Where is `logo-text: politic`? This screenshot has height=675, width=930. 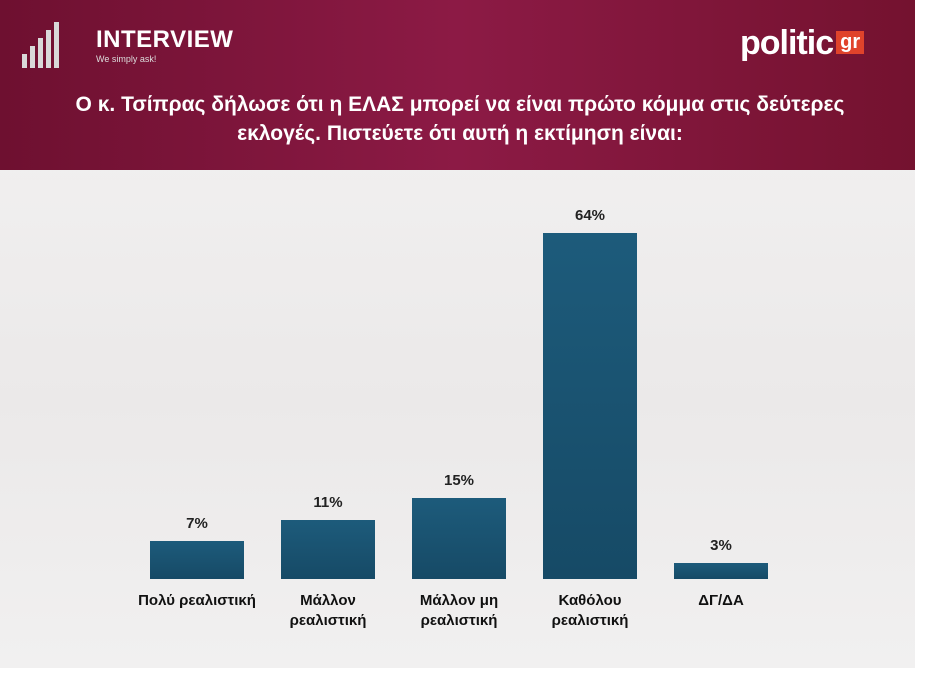 logo-text: politic is located at coordinates (787, 43).